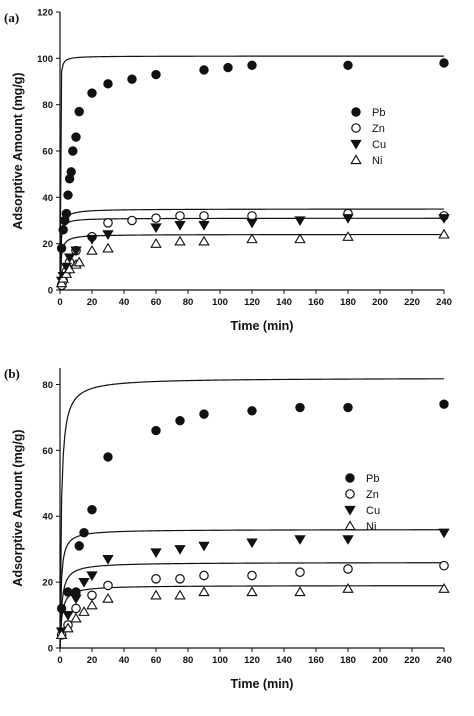 This screenshot has height=716, width=474. Describe the element at coordinates (252, 302) in the screenshot. I see `x-tick-label: 120` at that location.